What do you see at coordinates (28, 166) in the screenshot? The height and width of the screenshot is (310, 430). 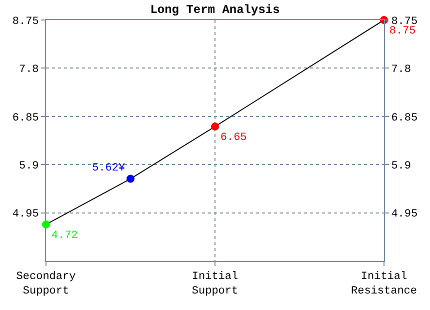 I see `y-tick-label: 5.9` at bounding box center [28, 166].